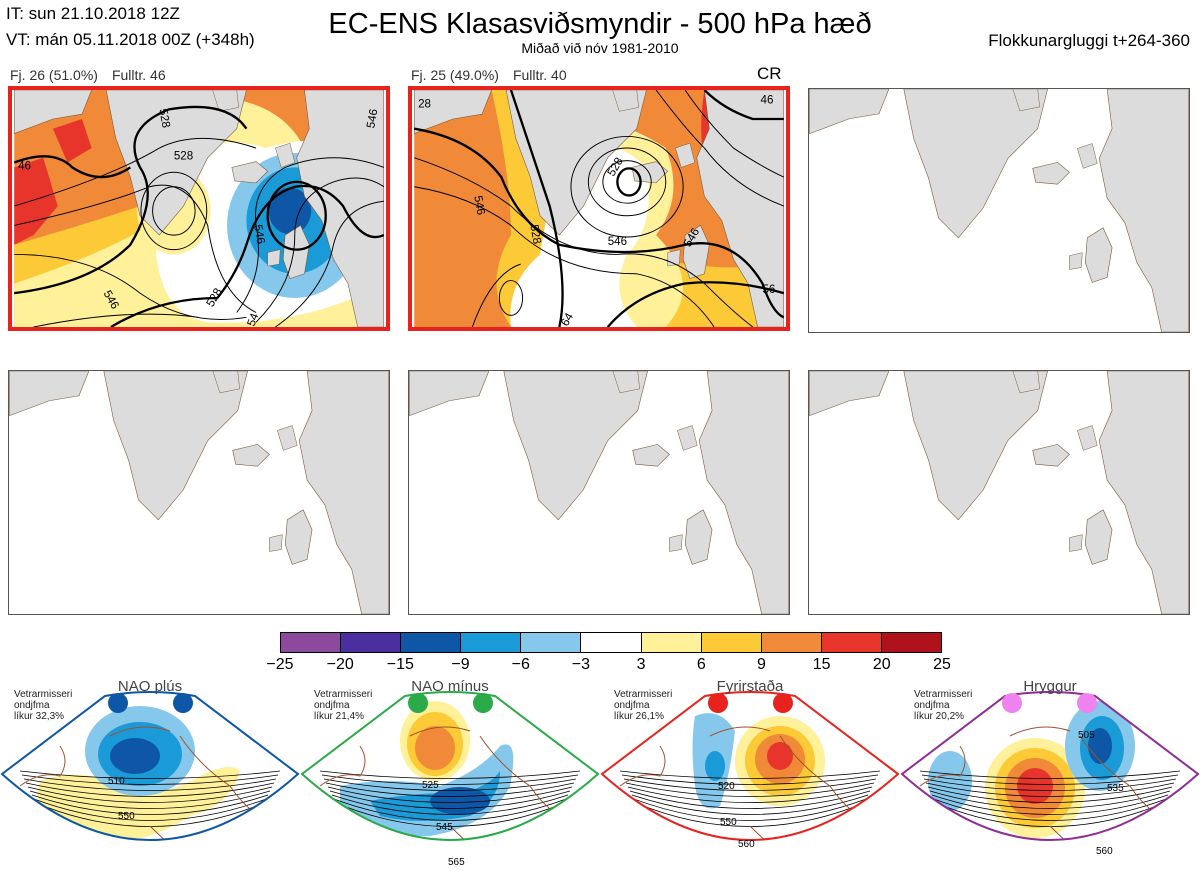 This screenshot has width=1200, height=871. Describe the element at coordinates (280, 664) in the screenshot. I see `colorbar-tick-label: −25` at that location.